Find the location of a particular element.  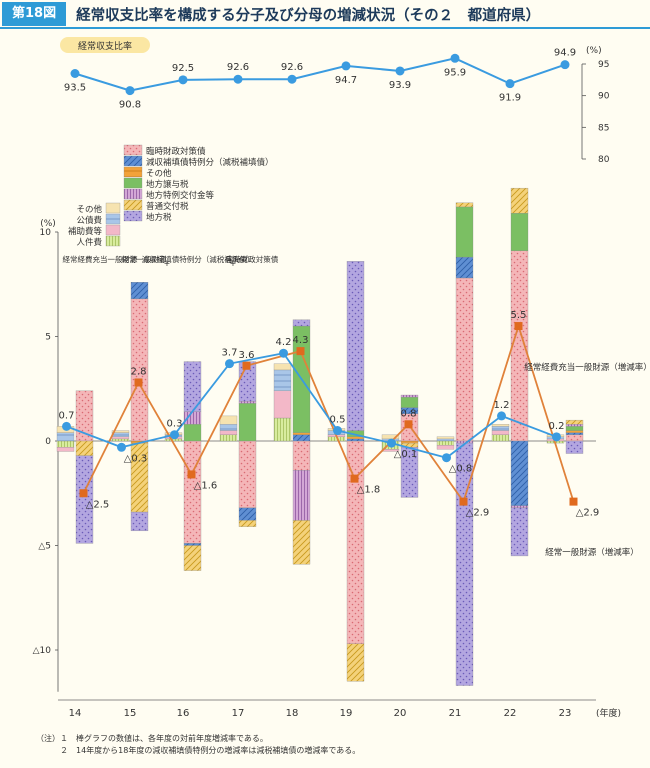

x-tick-label: 16 is located at coordinates (183, 713).